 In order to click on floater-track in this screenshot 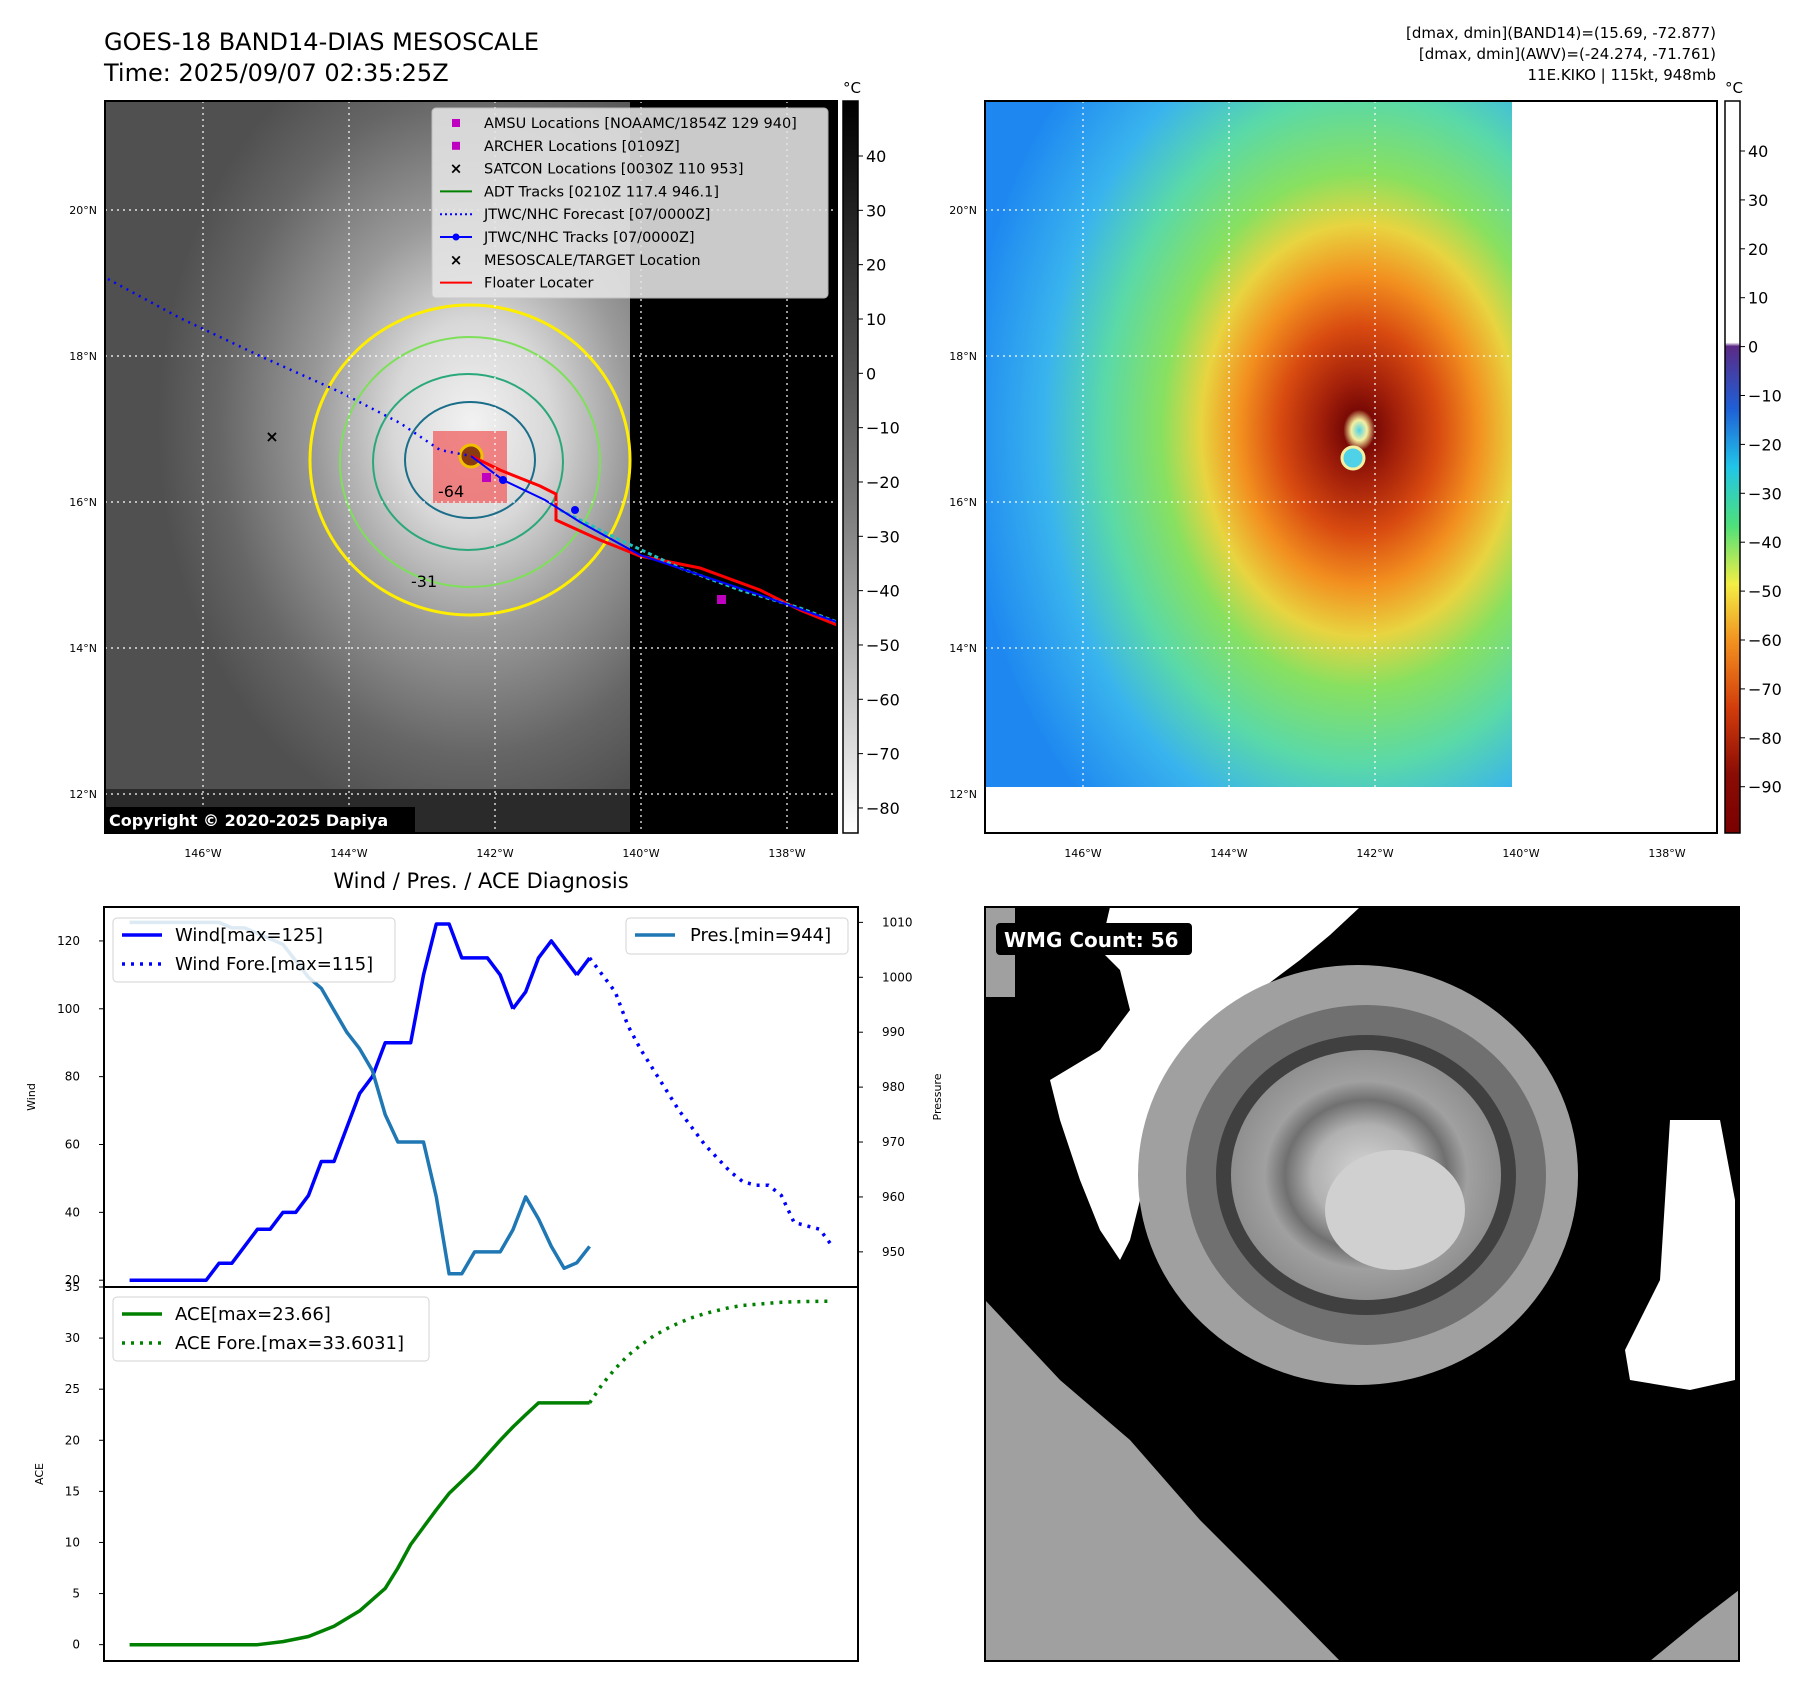, I will do `click(653, 540)`.